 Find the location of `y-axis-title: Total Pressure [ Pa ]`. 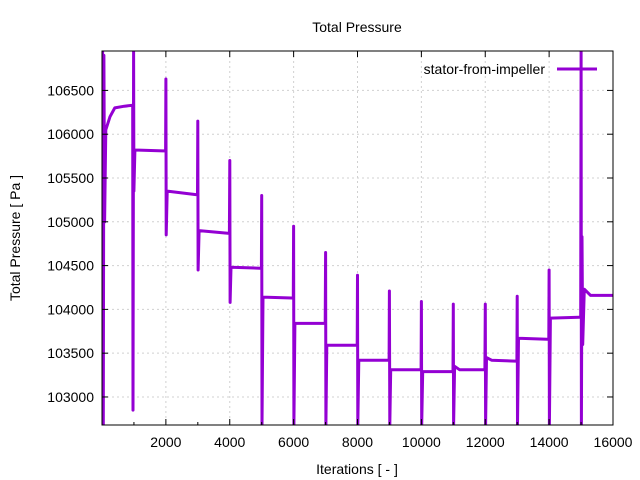

y-axis-title: Total Pressure [ Pa ] is located at coordinates (15, 238).